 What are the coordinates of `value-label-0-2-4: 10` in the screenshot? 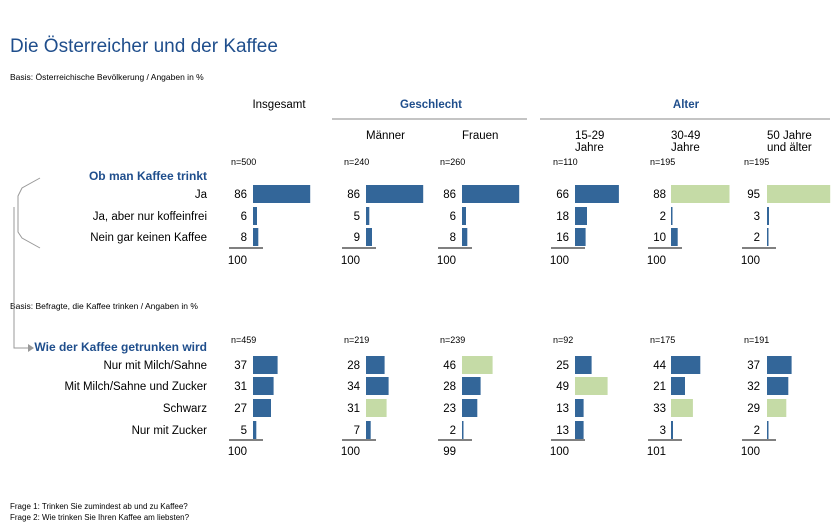 It's located at (659, 238).